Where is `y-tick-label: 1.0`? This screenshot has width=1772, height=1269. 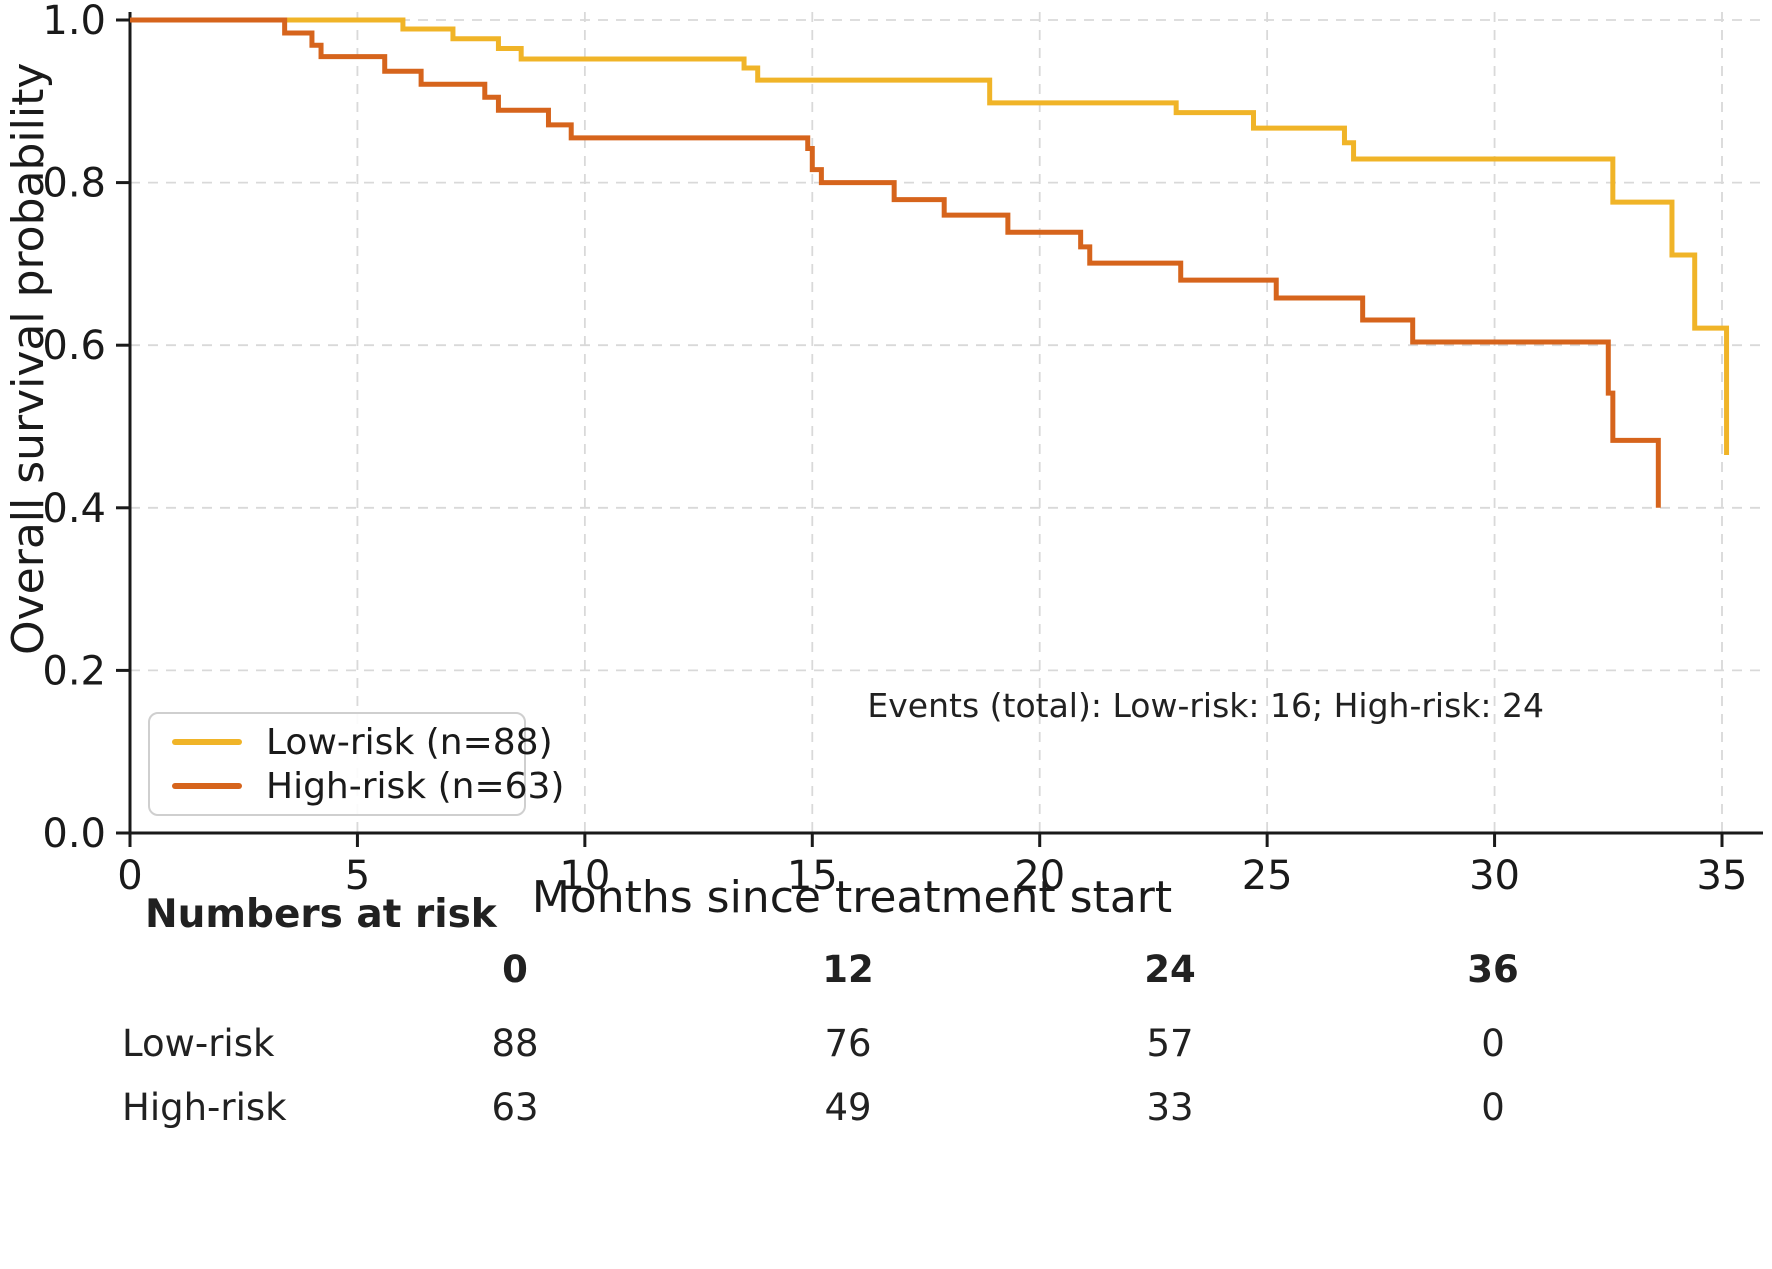 y-tick-label: 1.0 is located at coordinates (74, 22).